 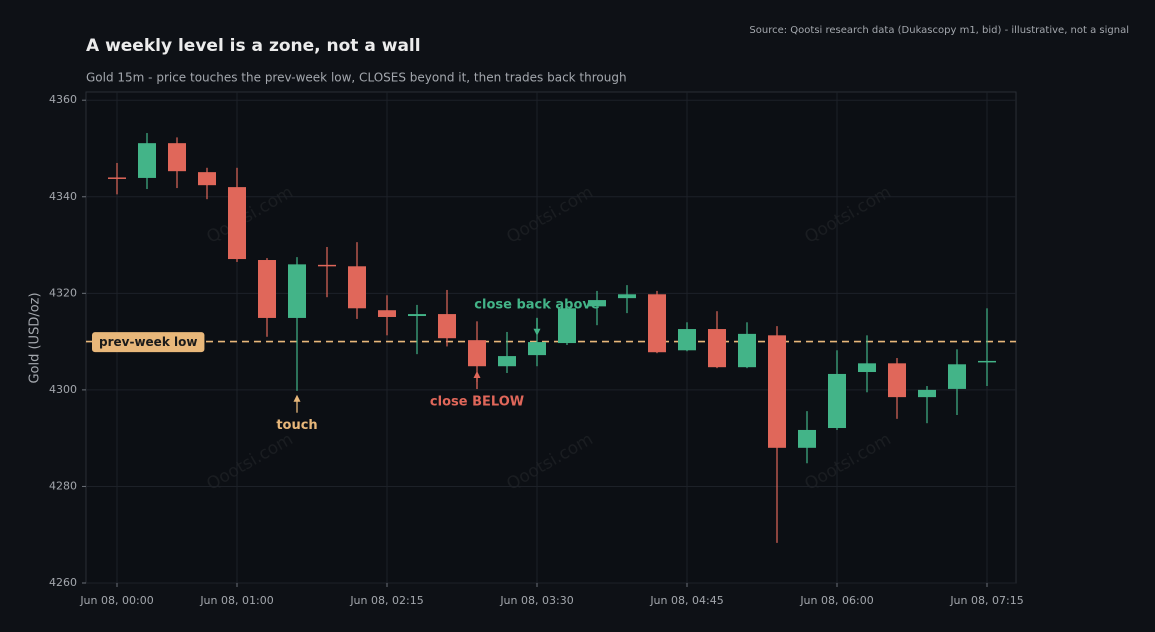 What do you see at coordinates (537, 304) in the screenshot?
I see `annotation-text: close back above` at bounding box center [537, 304].